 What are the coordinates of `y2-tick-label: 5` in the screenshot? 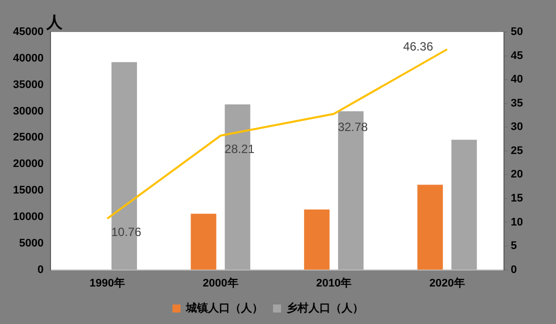 It's located at (513, 246).